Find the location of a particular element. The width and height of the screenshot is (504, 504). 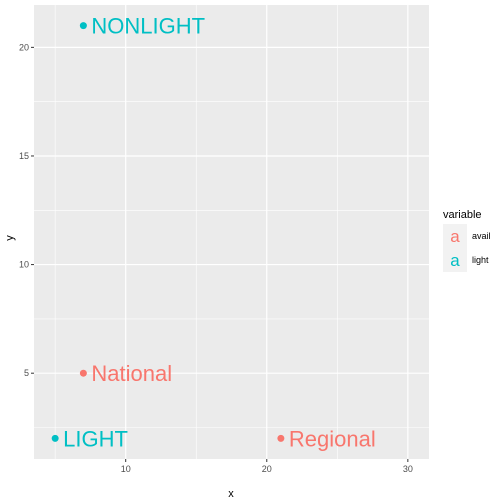

legend-key-avail is located at coordinates (455, 236).